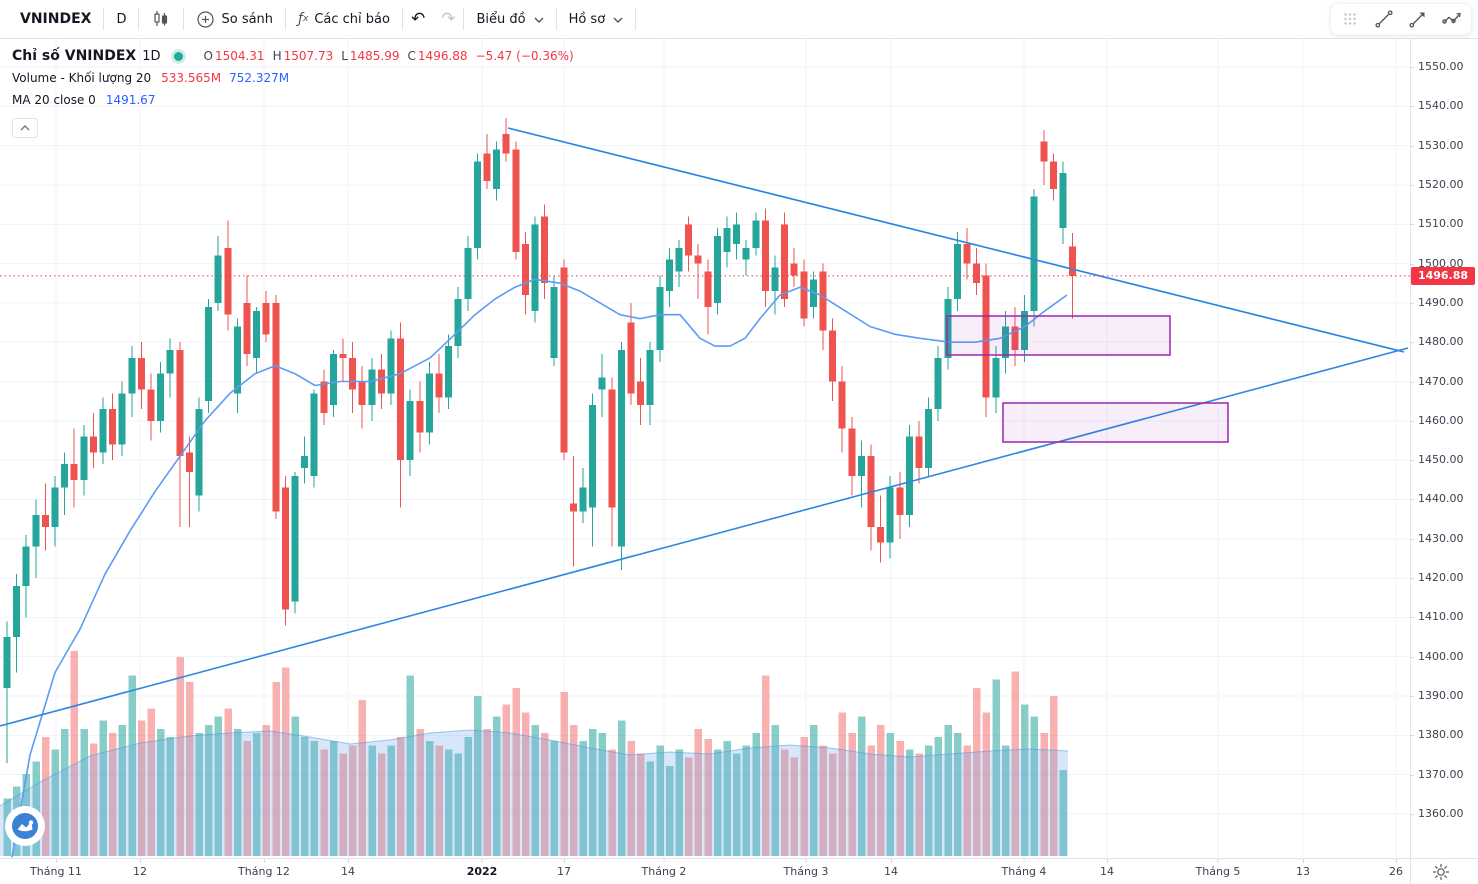 The height and width of the screenshot is (884, 1478). What do you see at coordinates (259, 78) in the screenshot?
I see `volume-ma-value: 752.327M` at bounding box center [259, 78].